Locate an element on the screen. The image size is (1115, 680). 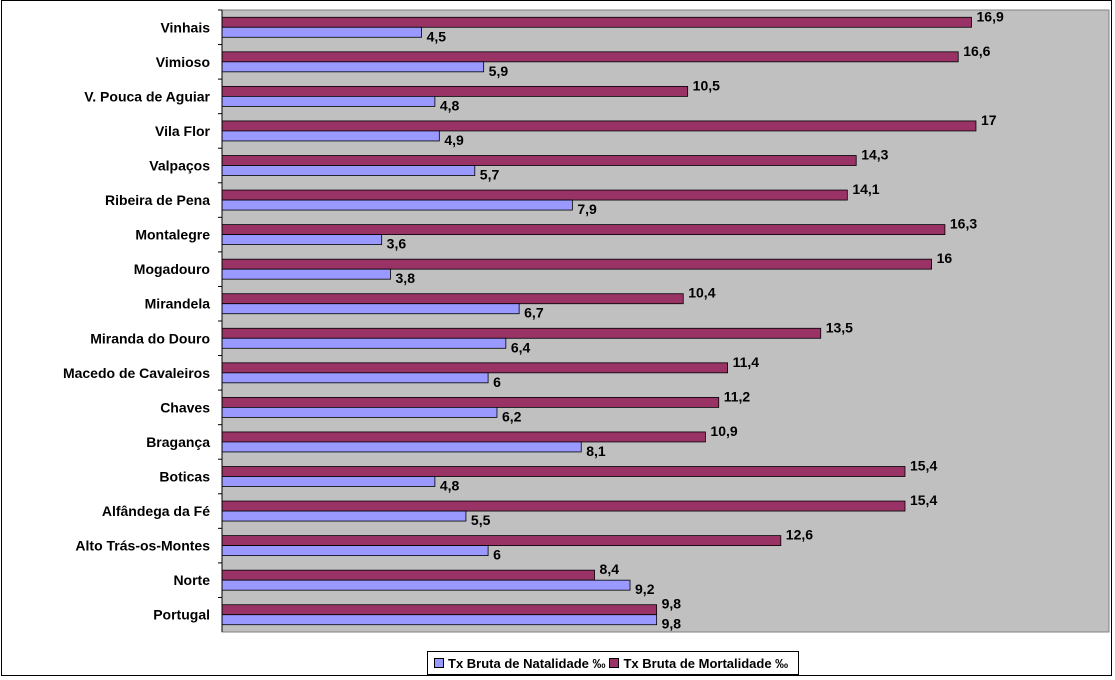
data-label-mortalidade: 10,4 is located at coordinates (701, 293).